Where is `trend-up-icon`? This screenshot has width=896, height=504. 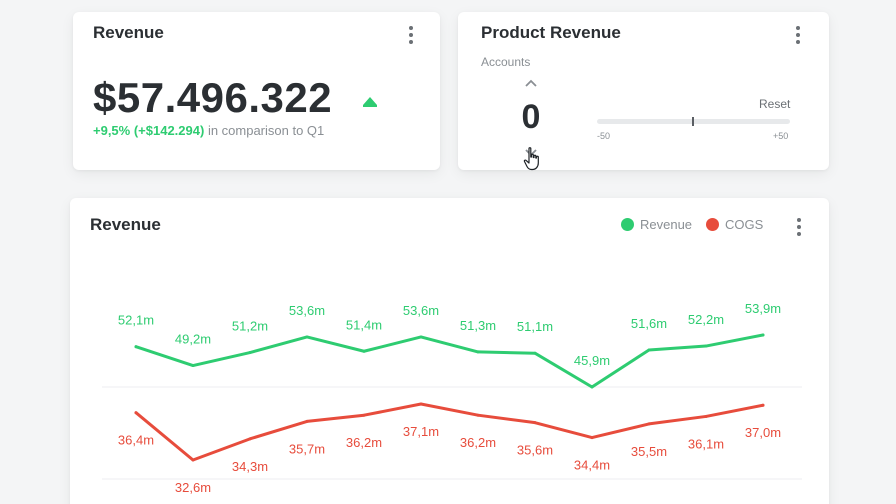 trend-up-icon is located at coordinates (370, 102).